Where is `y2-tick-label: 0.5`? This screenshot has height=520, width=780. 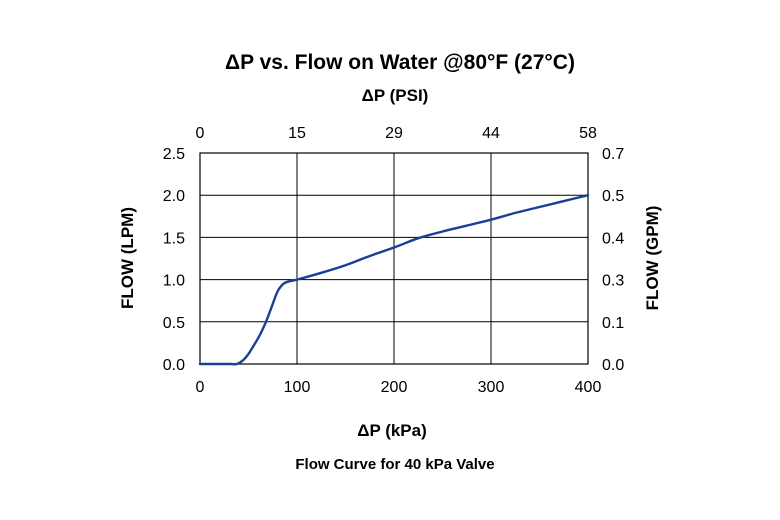 y2-tick-label: 0.5 is located at coordinates (613, 196).